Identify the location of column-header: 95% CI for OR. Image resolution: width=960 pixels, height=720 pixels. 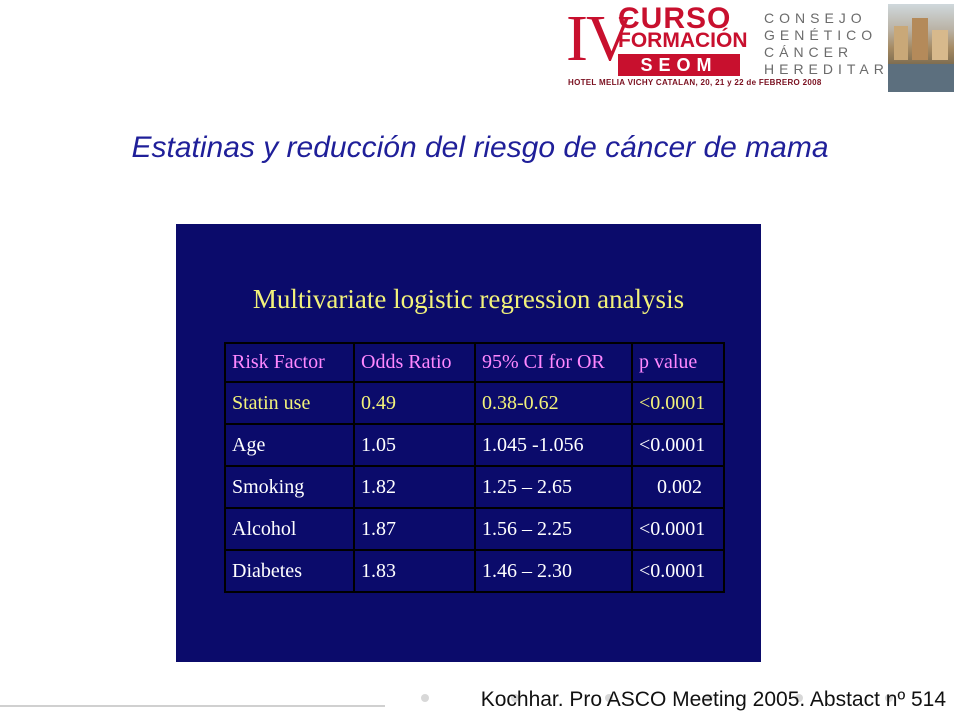
(553, 362).